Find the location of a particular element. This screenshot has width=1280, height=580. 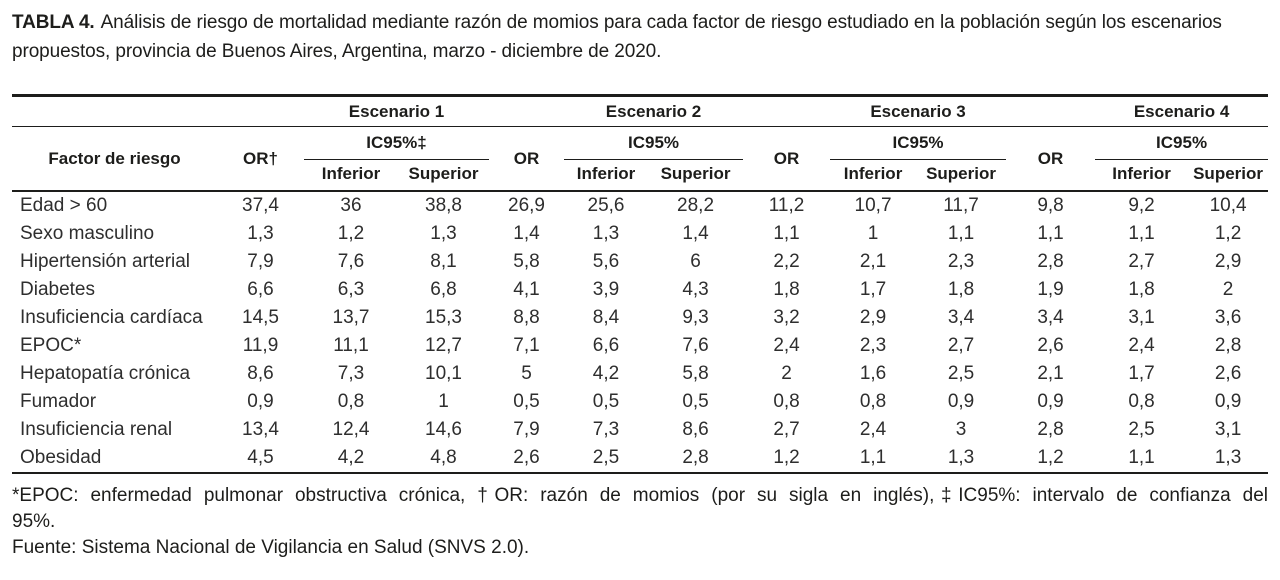

superior-header-1: Superior is located at coordinates (443, 173).